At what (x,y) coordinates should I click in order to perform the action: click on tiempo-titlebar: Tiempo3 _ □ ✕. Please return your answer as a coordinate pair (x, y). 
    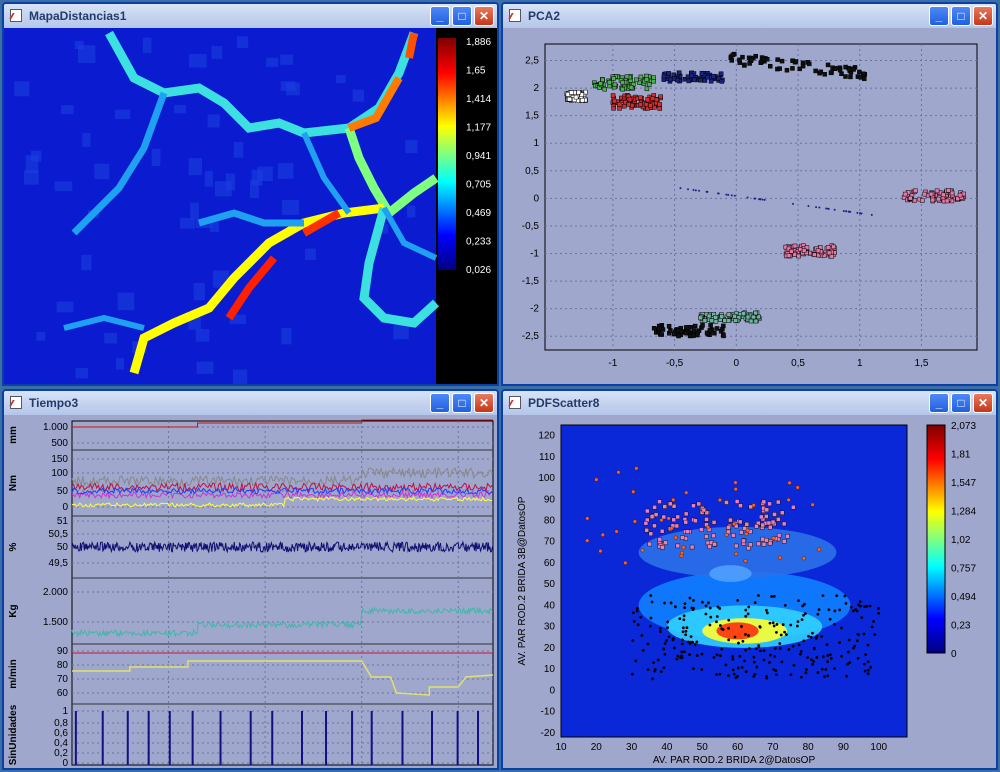
    Looking at the image, I should click on (250, 403).